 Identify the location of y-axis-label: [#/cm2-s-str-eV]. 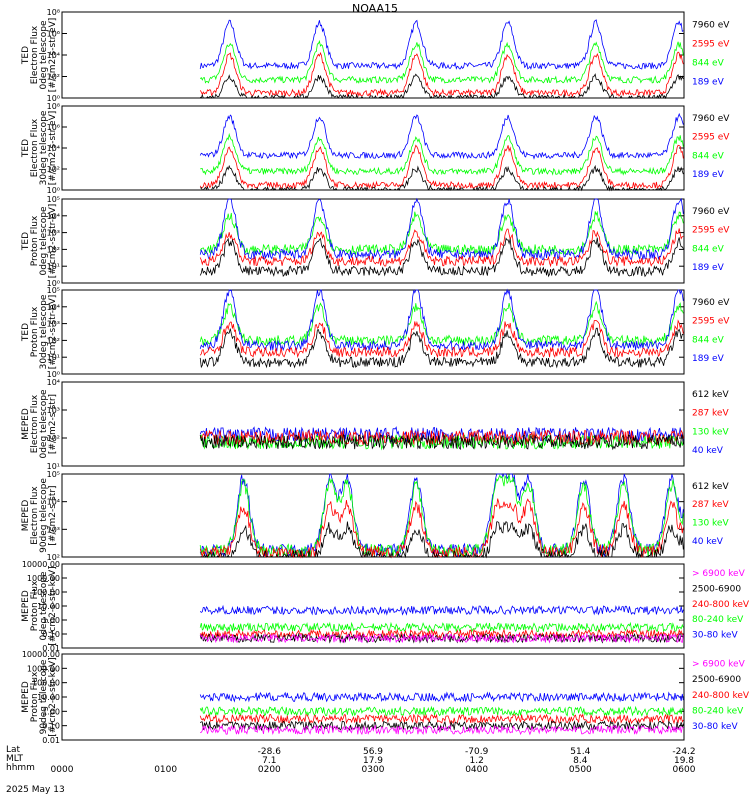
(53, 332).